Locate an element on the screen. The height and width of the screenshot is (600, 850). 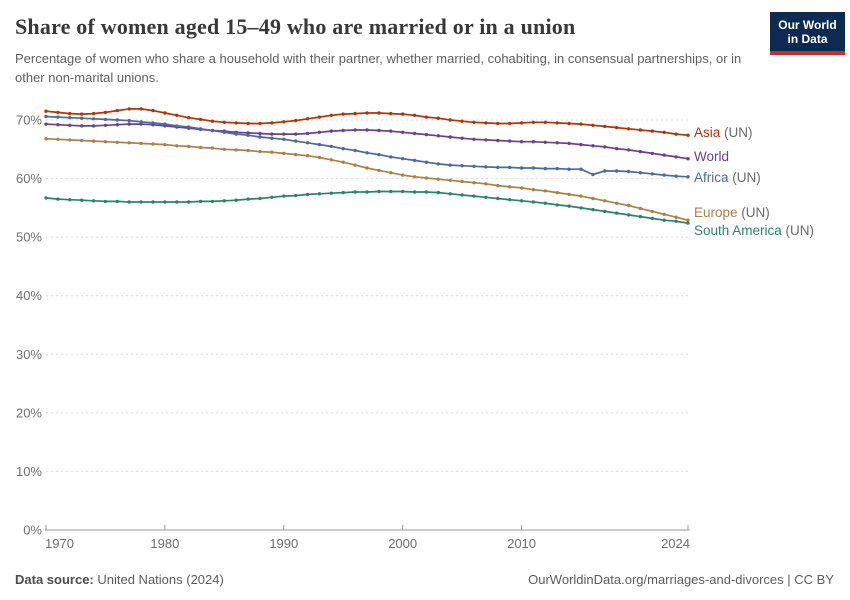
series-end-label-south-america: South America (UN) is located at coordinates (754, 230).